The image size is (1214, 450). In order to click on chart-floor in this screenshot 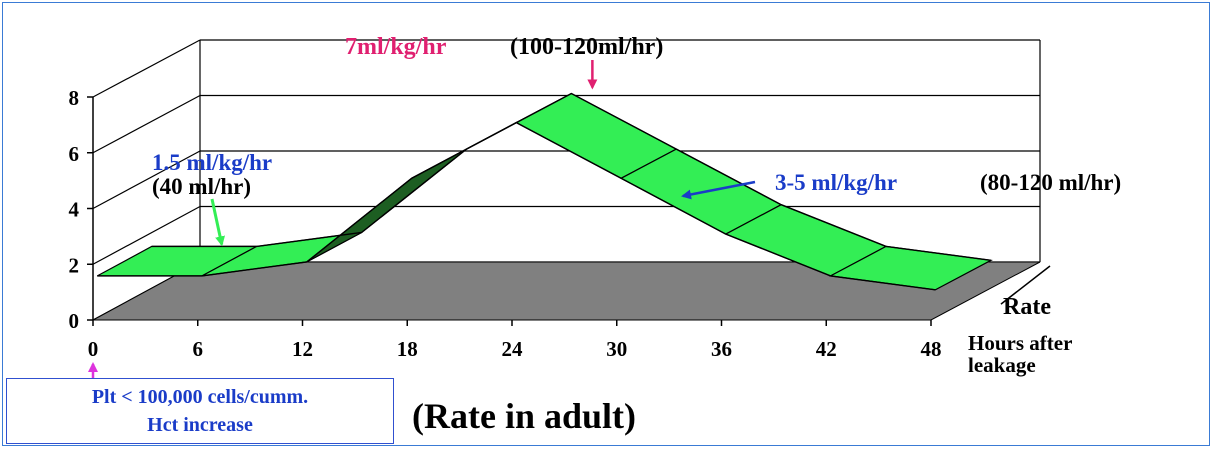, I will do `click(566, 291)`.